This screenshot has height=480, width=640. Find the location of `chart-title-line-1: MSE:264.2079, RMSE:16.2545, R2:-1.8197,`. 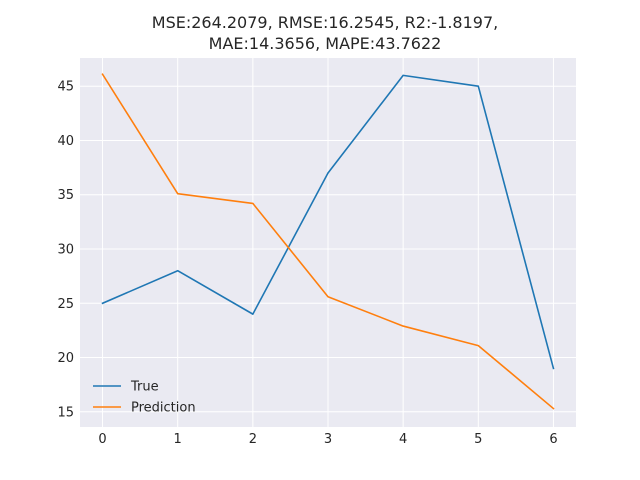

chart-title-line-1: MSE:264.2079, RMSE:16.2545, R2:-1.8197, is located at coordinates (325, 22).